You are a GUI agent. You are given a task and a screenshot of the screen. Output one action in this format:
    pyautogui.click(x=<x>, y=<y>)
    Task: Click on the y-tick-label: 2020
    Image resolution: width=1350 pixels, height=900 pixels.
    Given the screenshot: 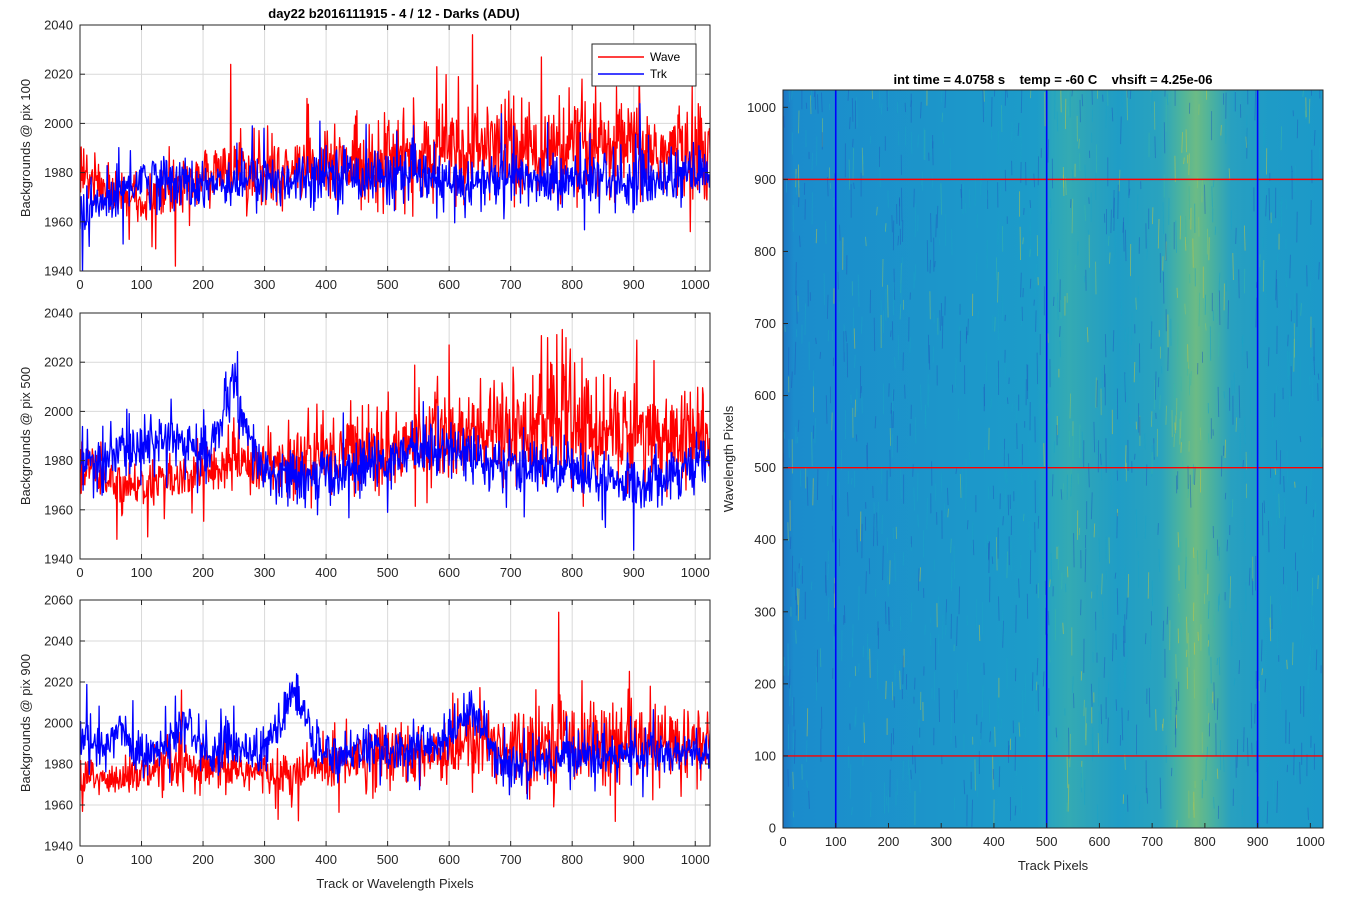 What is the action you would take?
    pyautogui.click(x=58, y=74)
    